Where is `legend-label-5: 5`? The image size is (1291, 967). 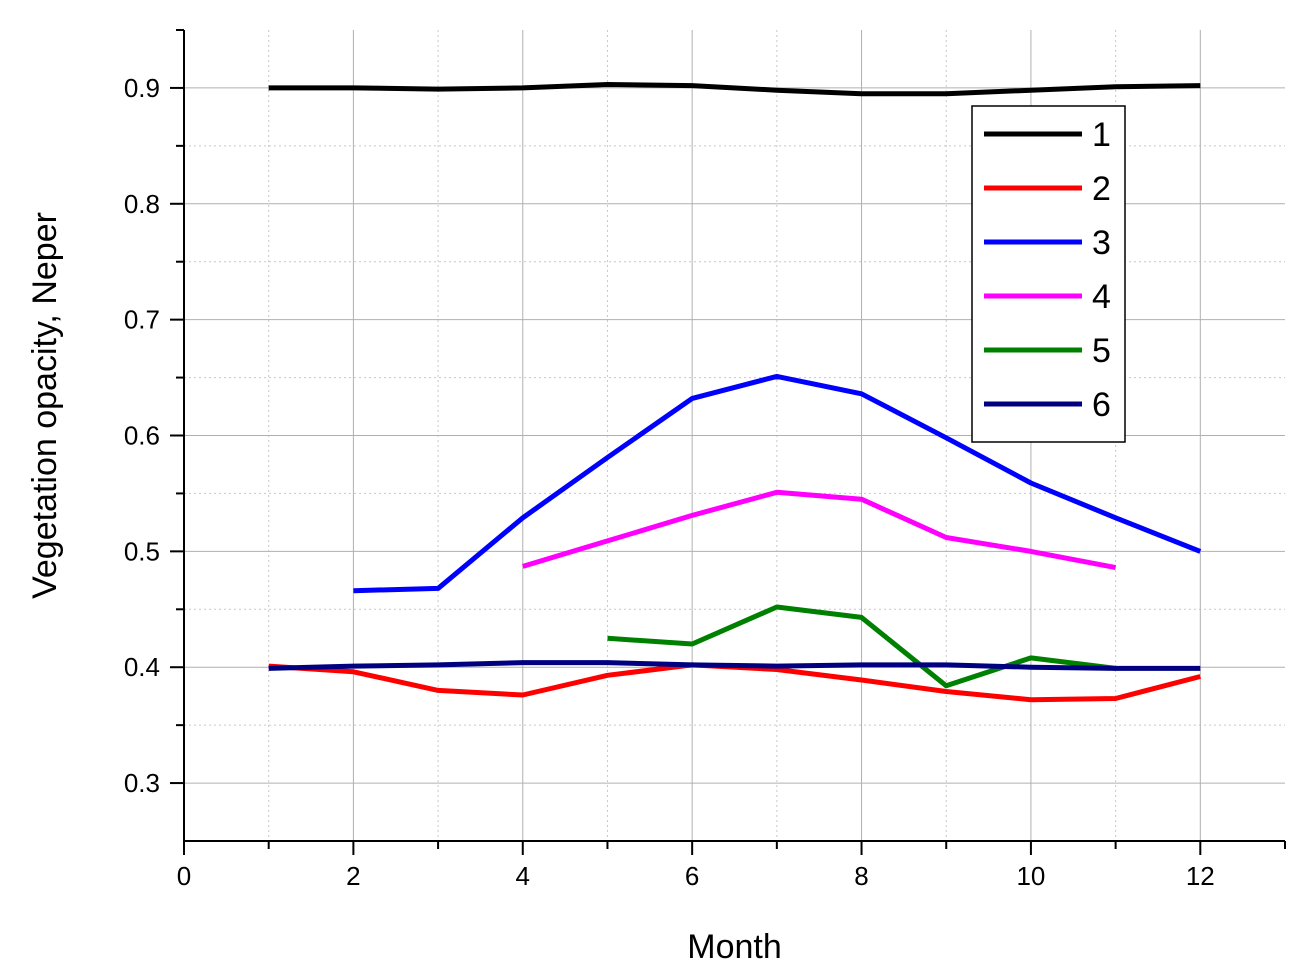
legend-label-5: 5 is located at coordinates (1101, 351).